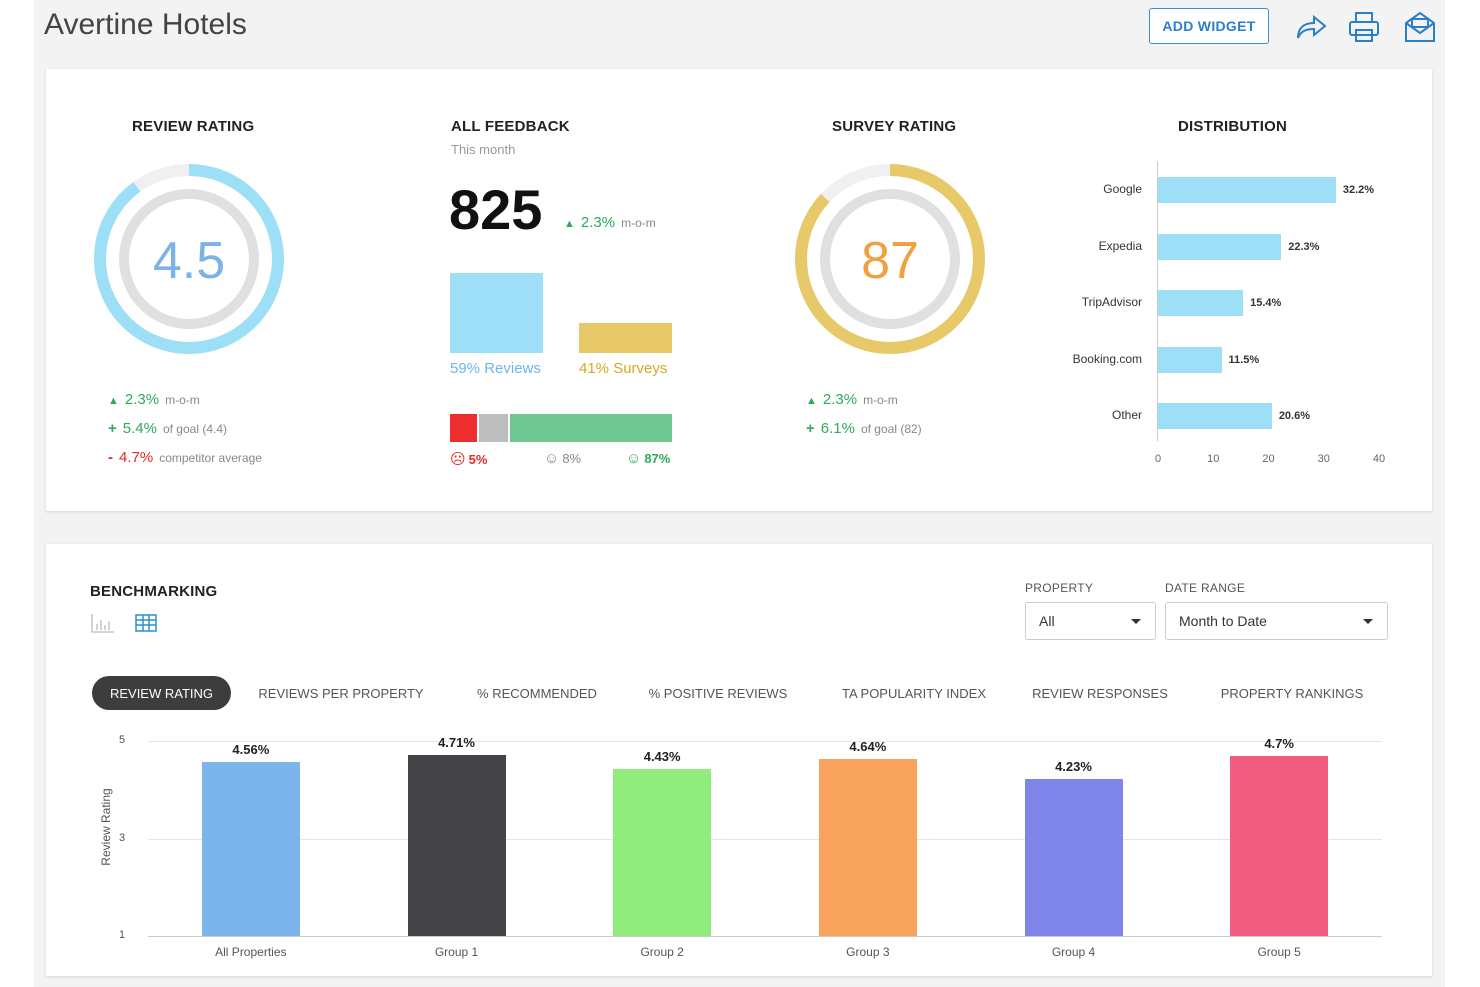  What do you see at coordinates (210, 458) in the screenshot?
I see `stat-label: competitor average` at bounding box center [210, 458].